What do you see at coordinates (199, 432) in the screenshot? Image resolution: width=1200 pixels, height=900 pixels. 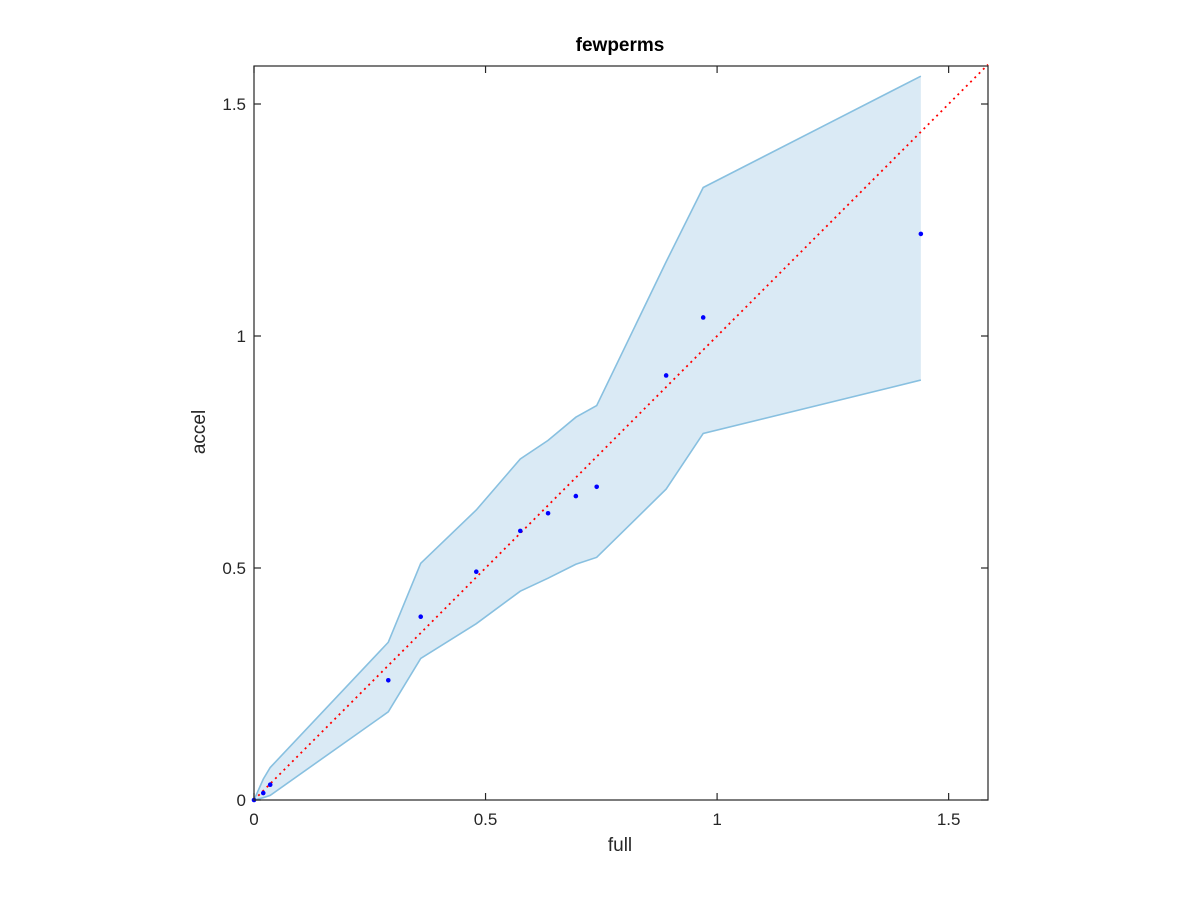 I see `y-axis-label: accel` at bounding box center [199, 432].